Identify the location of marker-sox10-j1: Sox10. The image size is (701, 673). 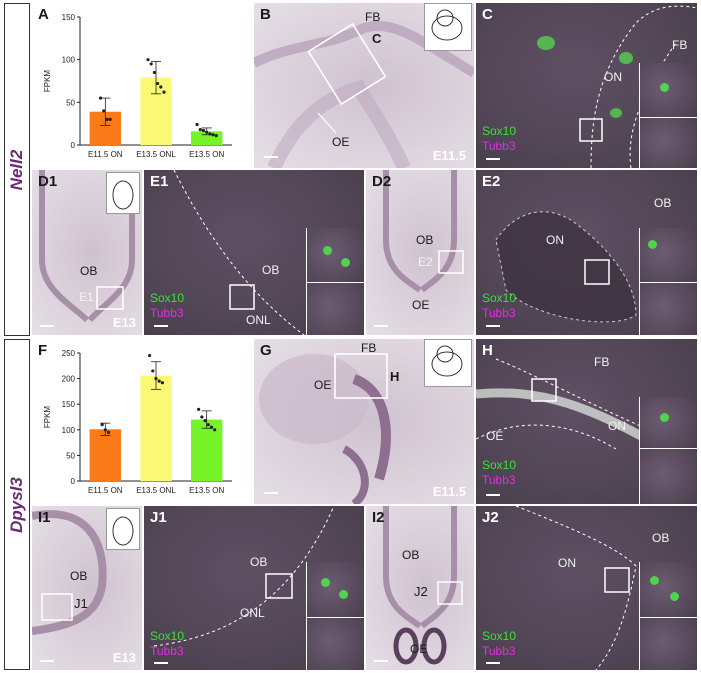
(167, 636).